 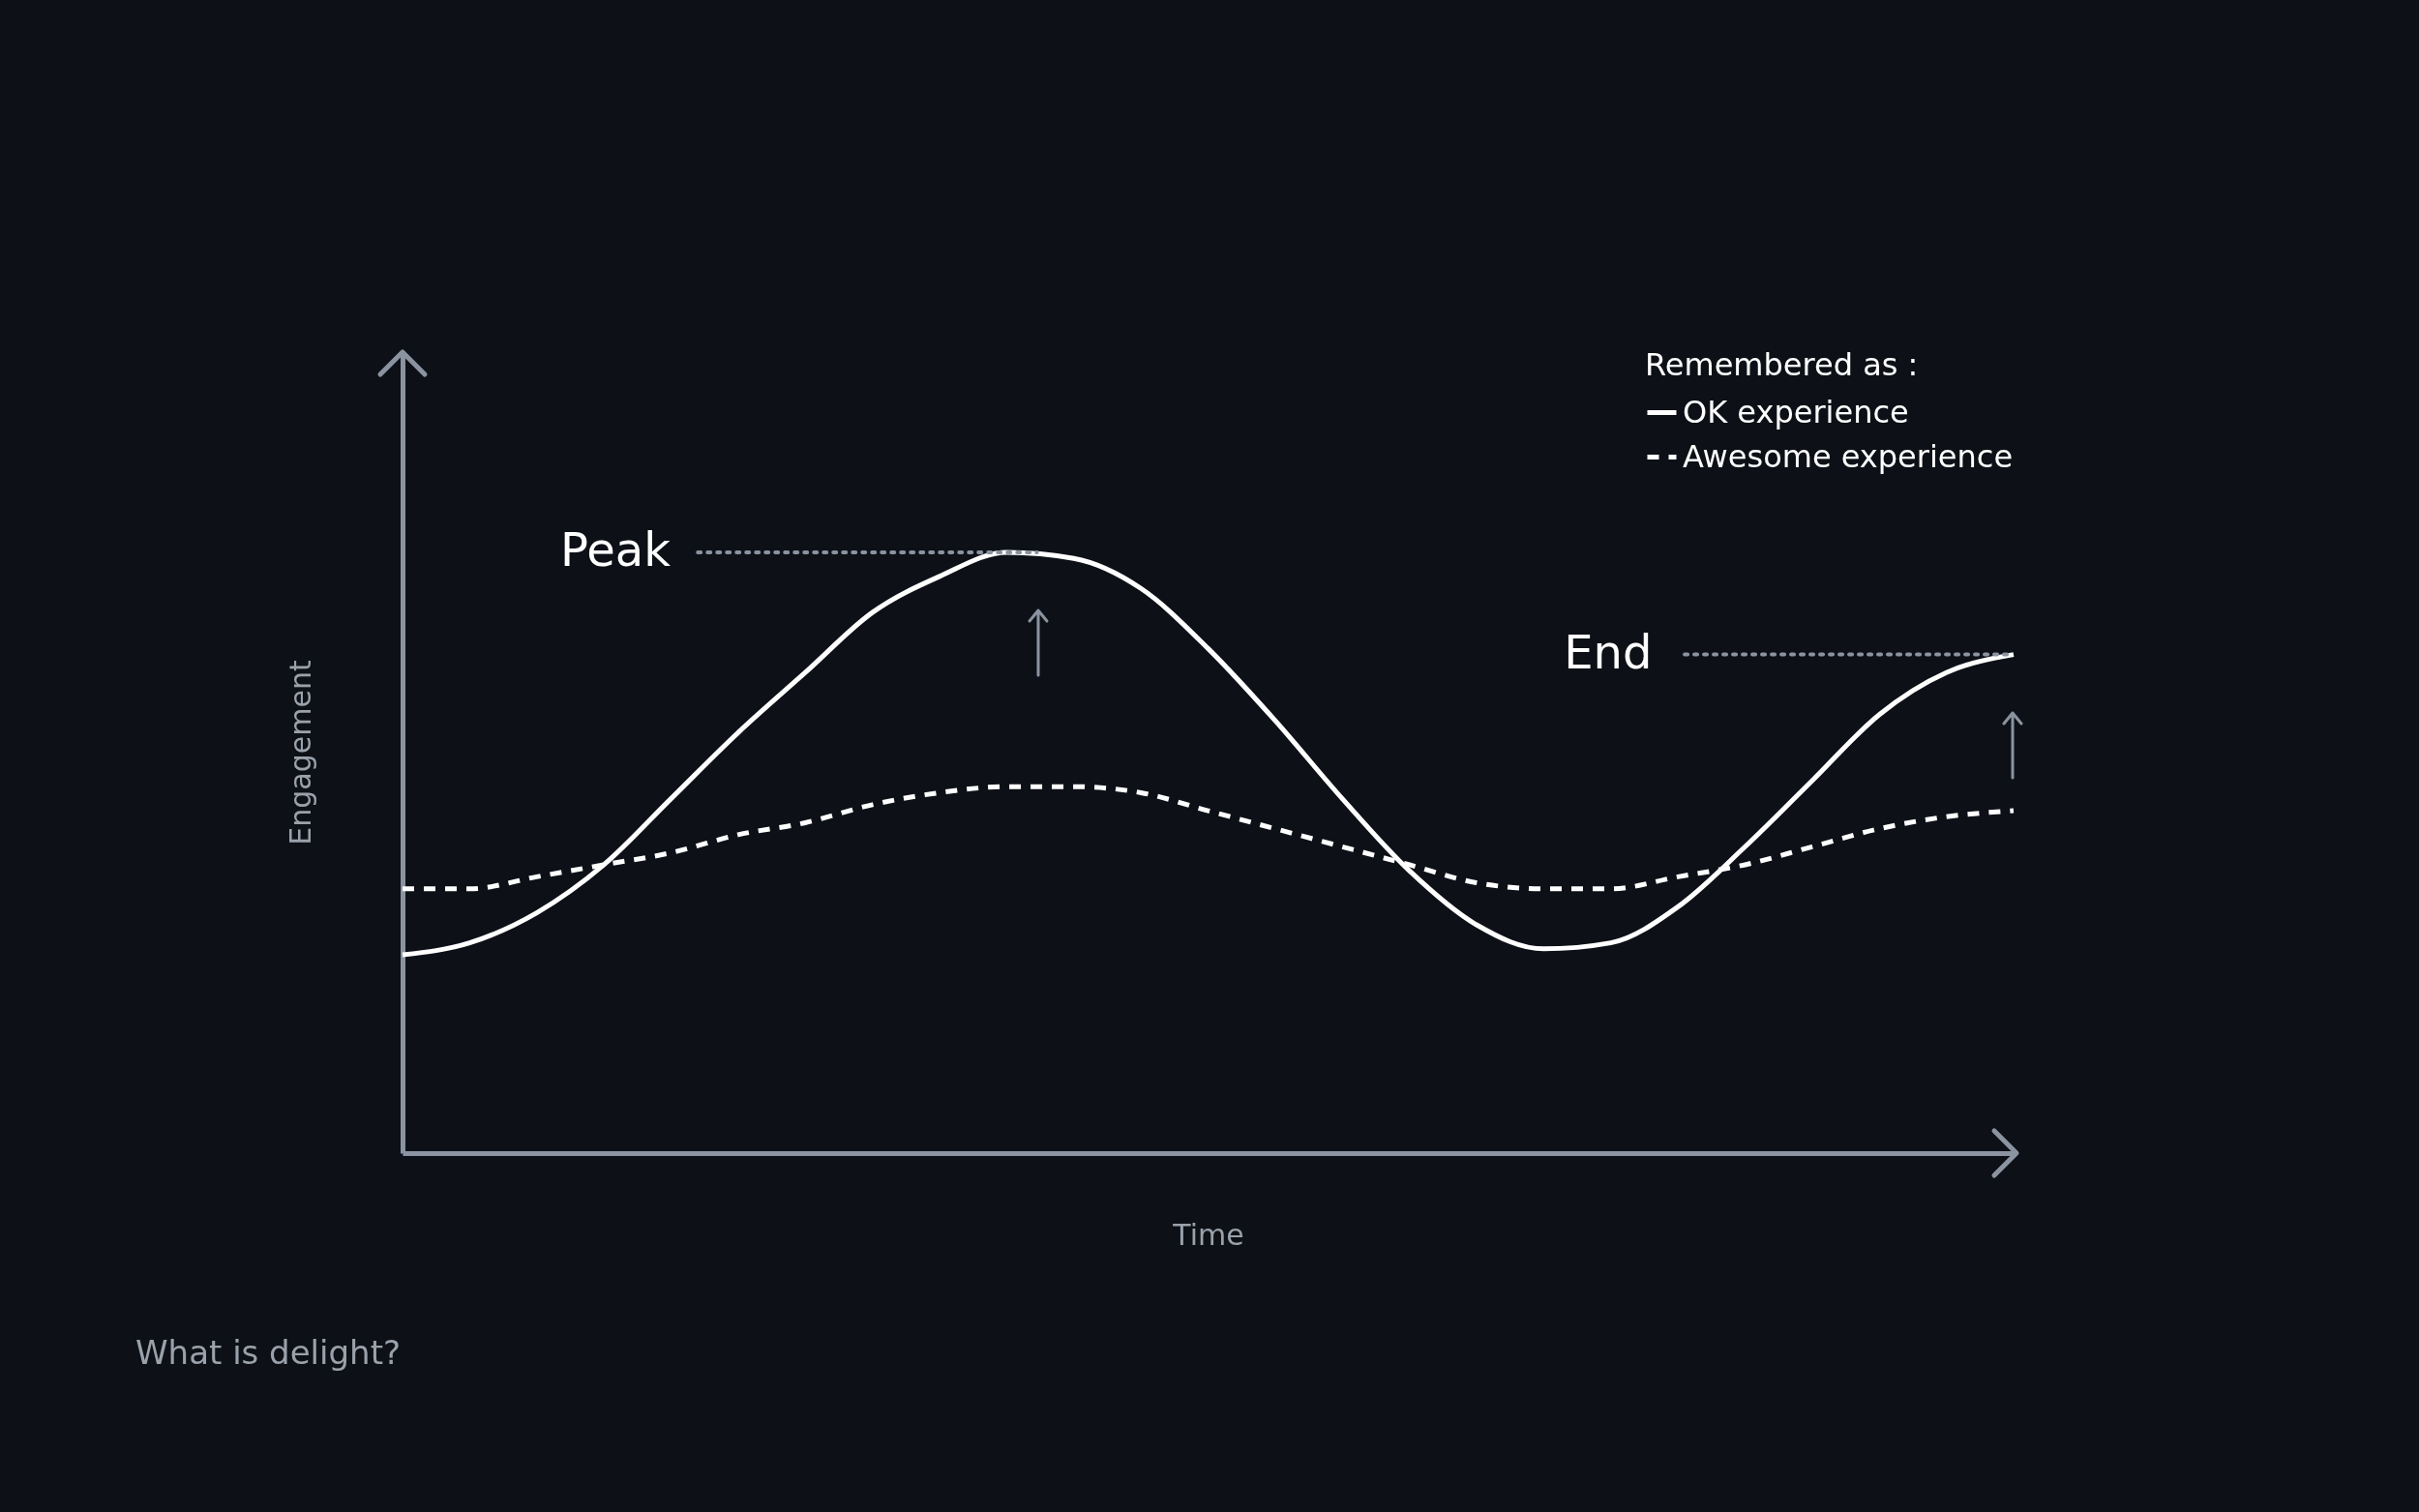 I want to click on annotation: End, so click(x=1608, y=651).